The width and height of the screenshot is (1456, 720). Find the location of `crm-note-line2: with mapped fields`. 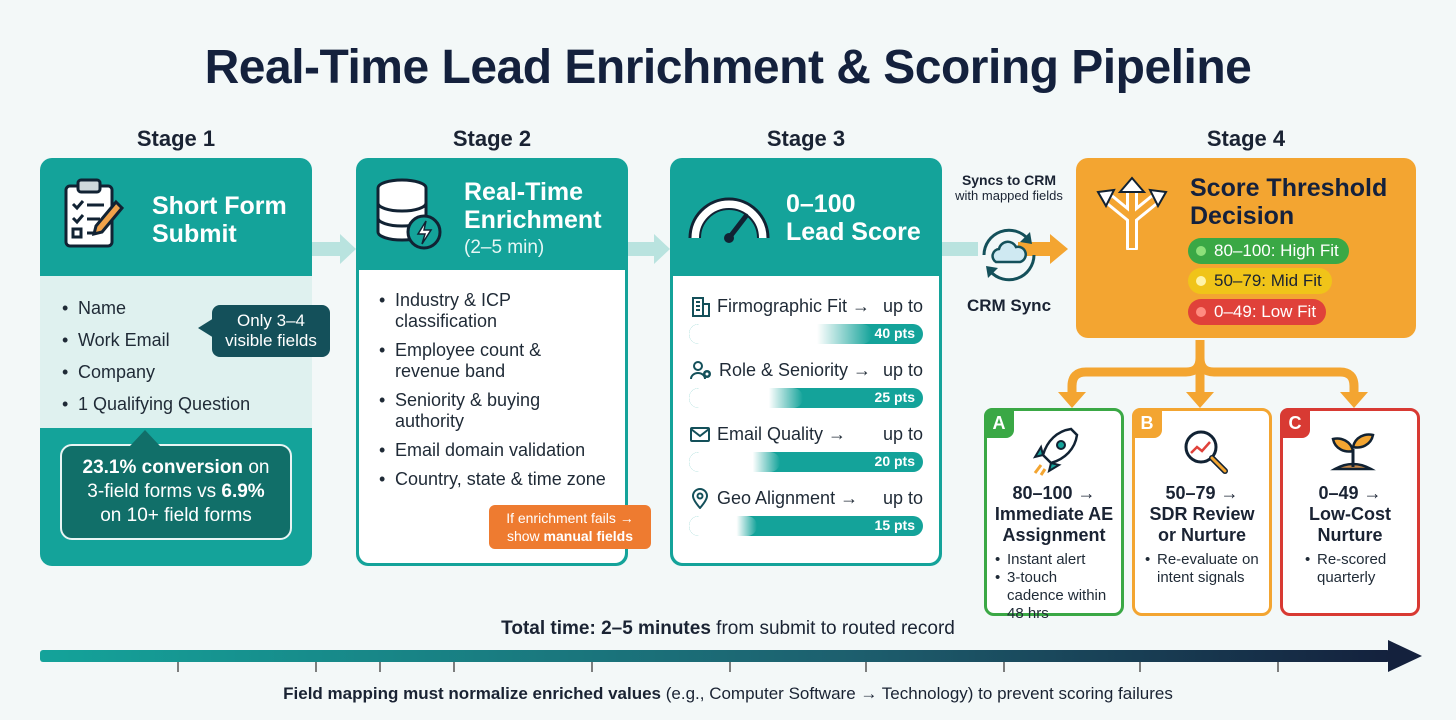

crm-note-line2: with mapped fields is located at coordinates (1009, 195).